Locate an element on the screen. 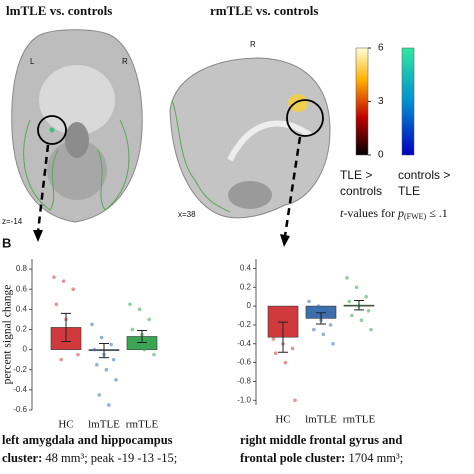 The image size is (474, 474). slice-label: z=-14 is located at coordinates (12, 221).